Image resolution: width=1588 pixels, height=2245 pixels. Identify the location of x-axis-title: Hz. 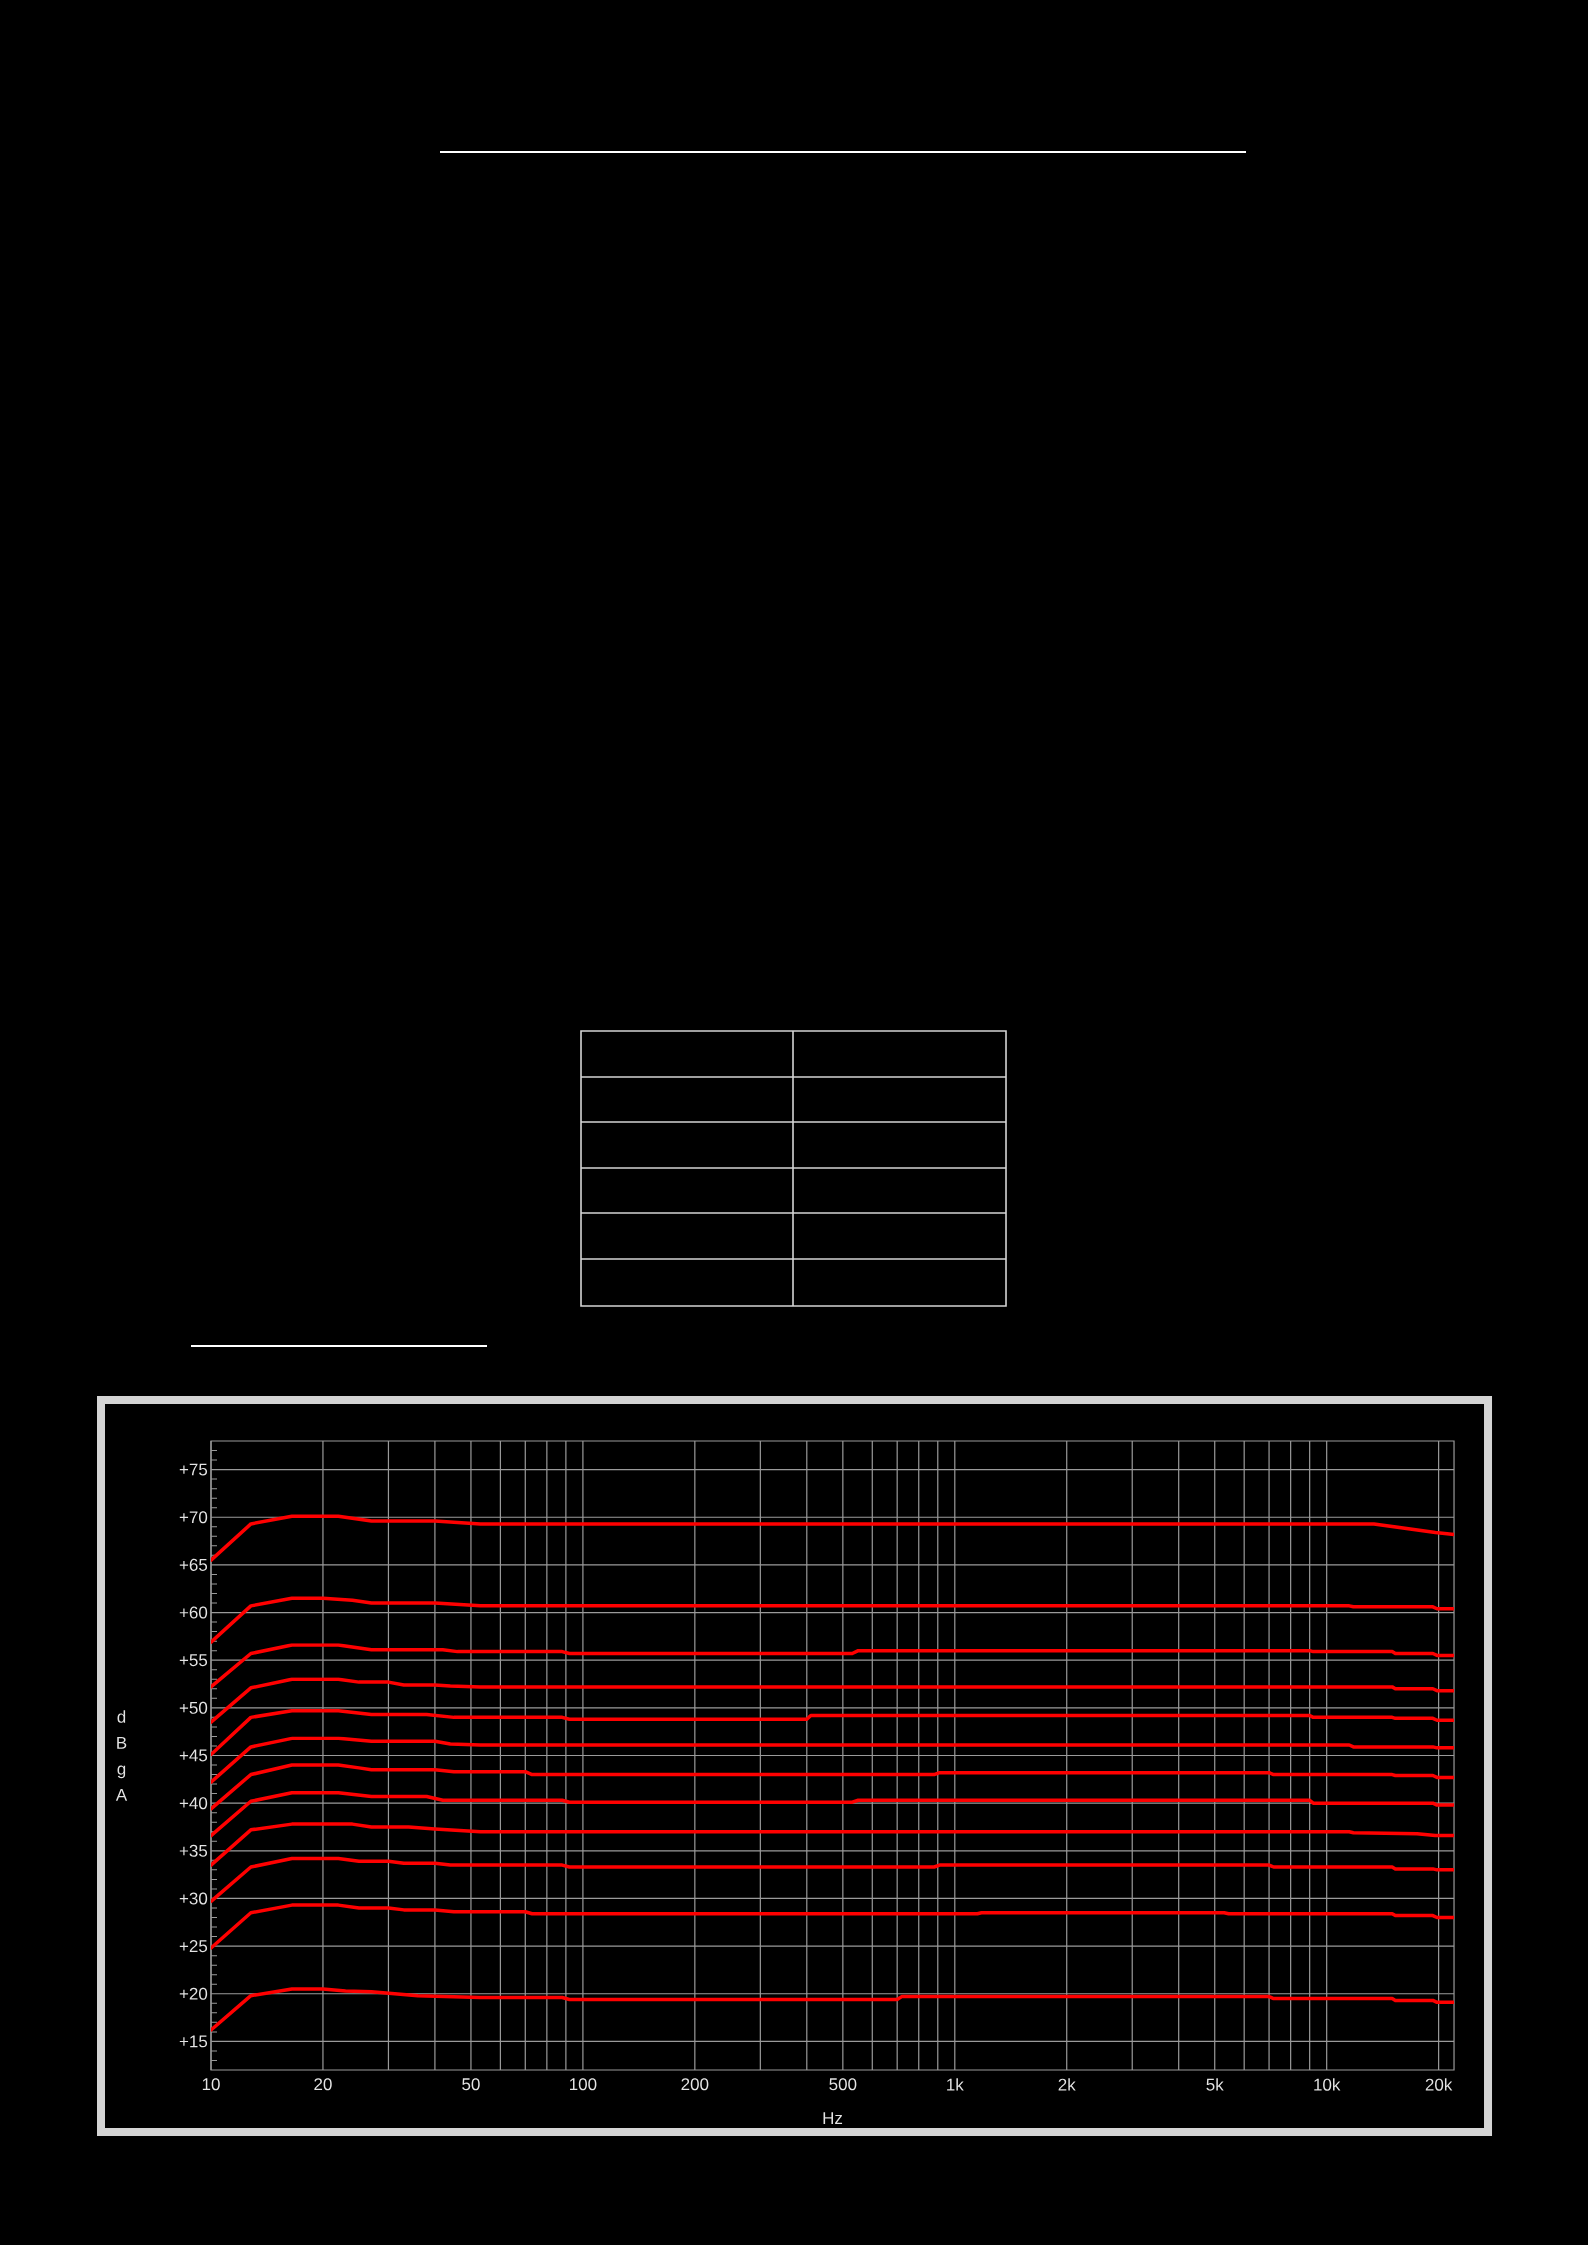
(833, 2118).